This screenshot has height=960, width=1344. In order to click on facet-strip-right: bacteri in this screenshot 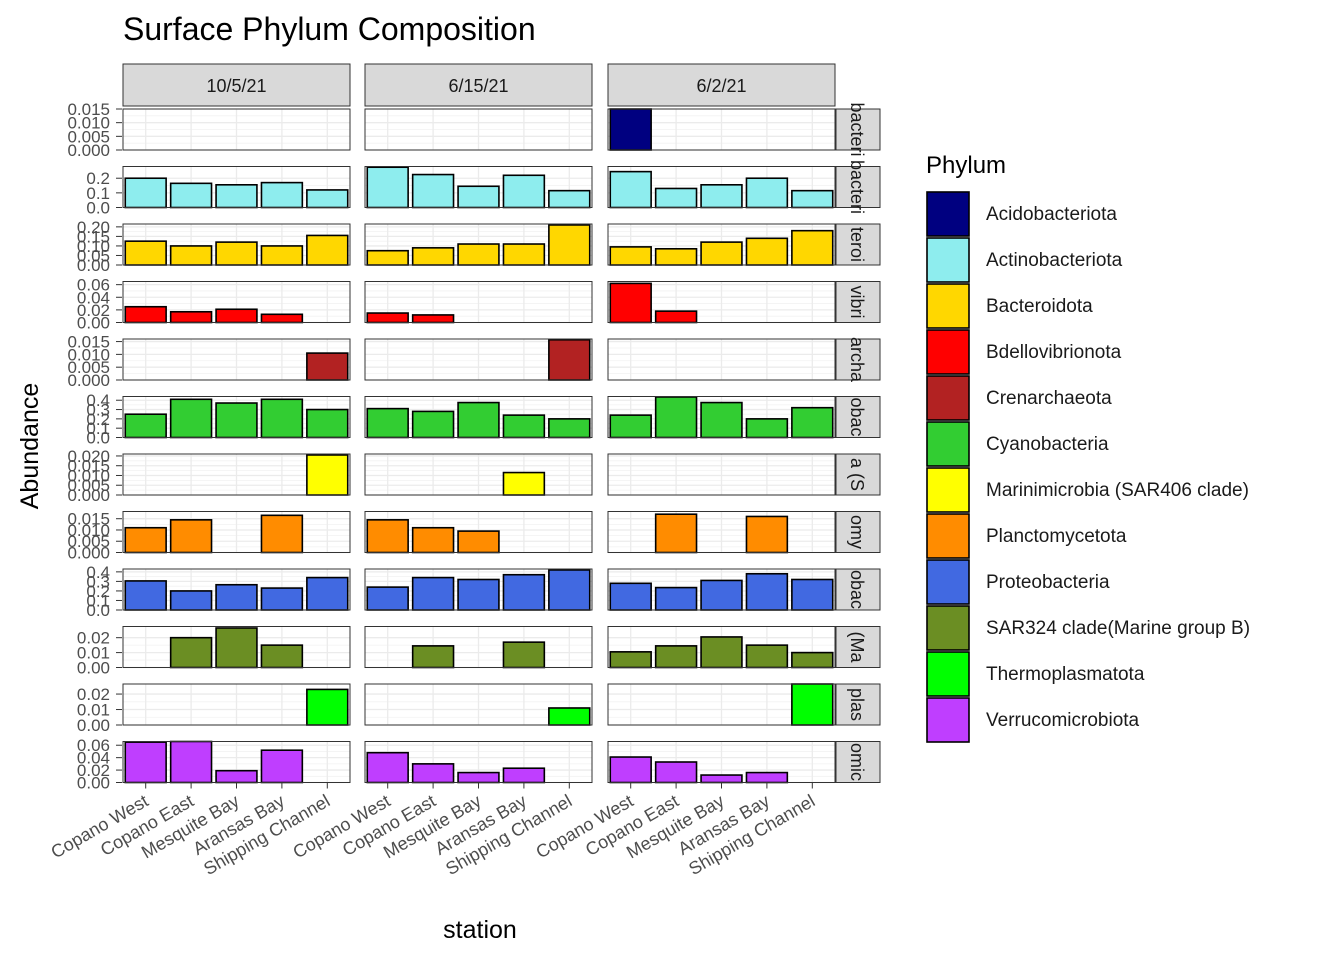, I will do `click(858, 187)`.